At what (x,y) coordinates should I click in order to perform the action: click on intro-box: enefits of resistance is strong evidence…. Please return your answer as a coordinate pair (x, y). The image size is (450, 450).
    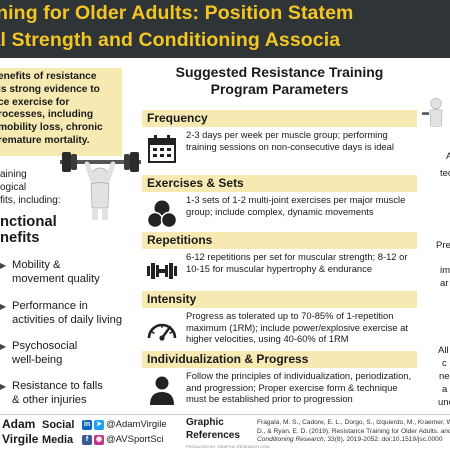
    Looking at the image, I should click on (61, 112).